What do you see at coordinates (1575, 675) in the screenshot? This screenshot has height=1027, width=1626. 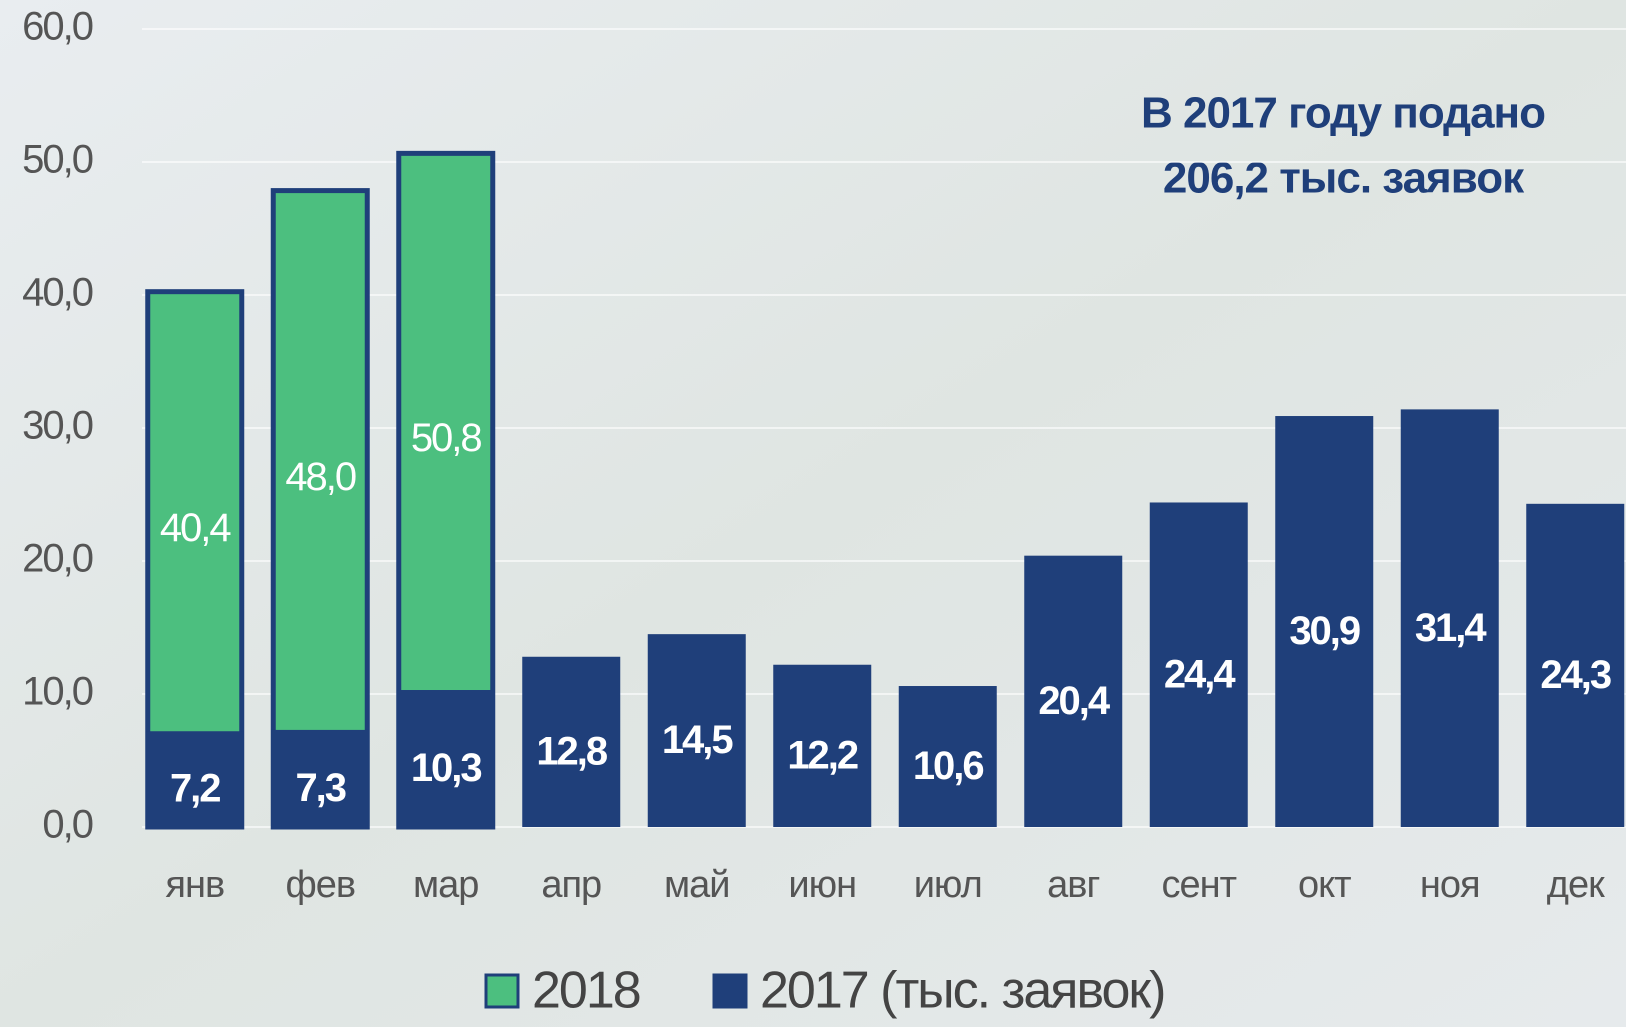 I see `value-label: 24,3` at bounding box center [1575, 675].